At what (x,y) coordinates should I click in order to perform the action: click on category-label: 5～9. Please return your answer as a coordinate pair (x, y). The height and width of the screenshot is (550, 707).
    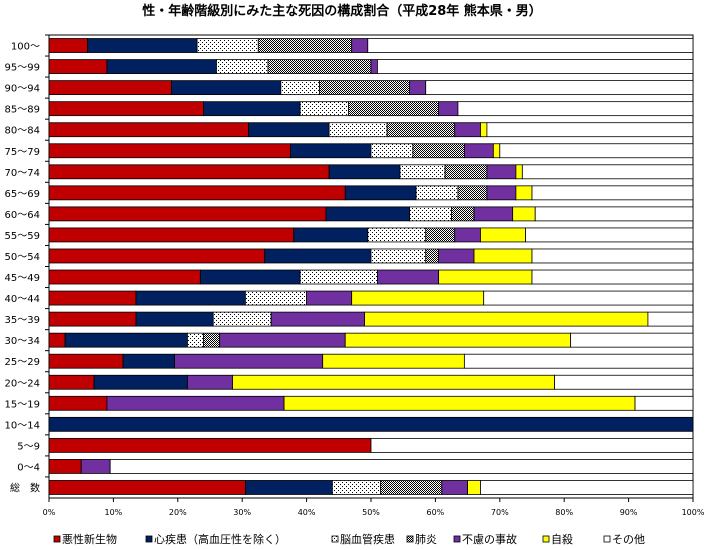
    Looking at the image, I should click on (28, 446).